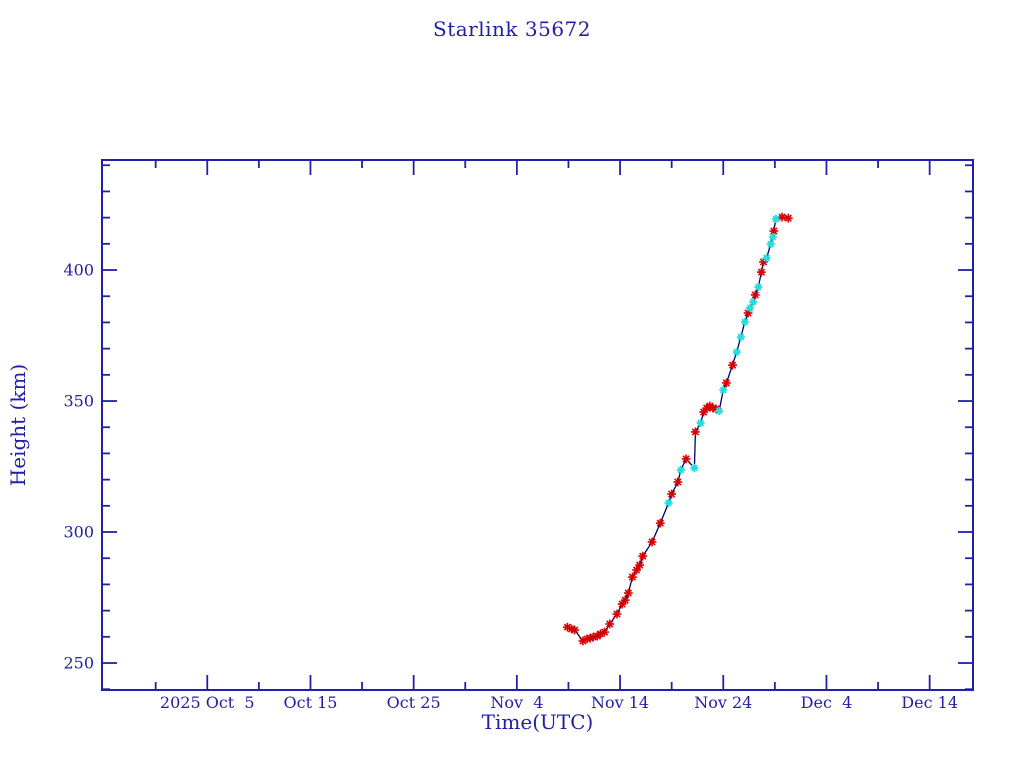 This screenshot has width=1024, height=768. Describe the element at coordinates (827, 702) in the screenshot. I see `svg-text: Dec 4` at that location.